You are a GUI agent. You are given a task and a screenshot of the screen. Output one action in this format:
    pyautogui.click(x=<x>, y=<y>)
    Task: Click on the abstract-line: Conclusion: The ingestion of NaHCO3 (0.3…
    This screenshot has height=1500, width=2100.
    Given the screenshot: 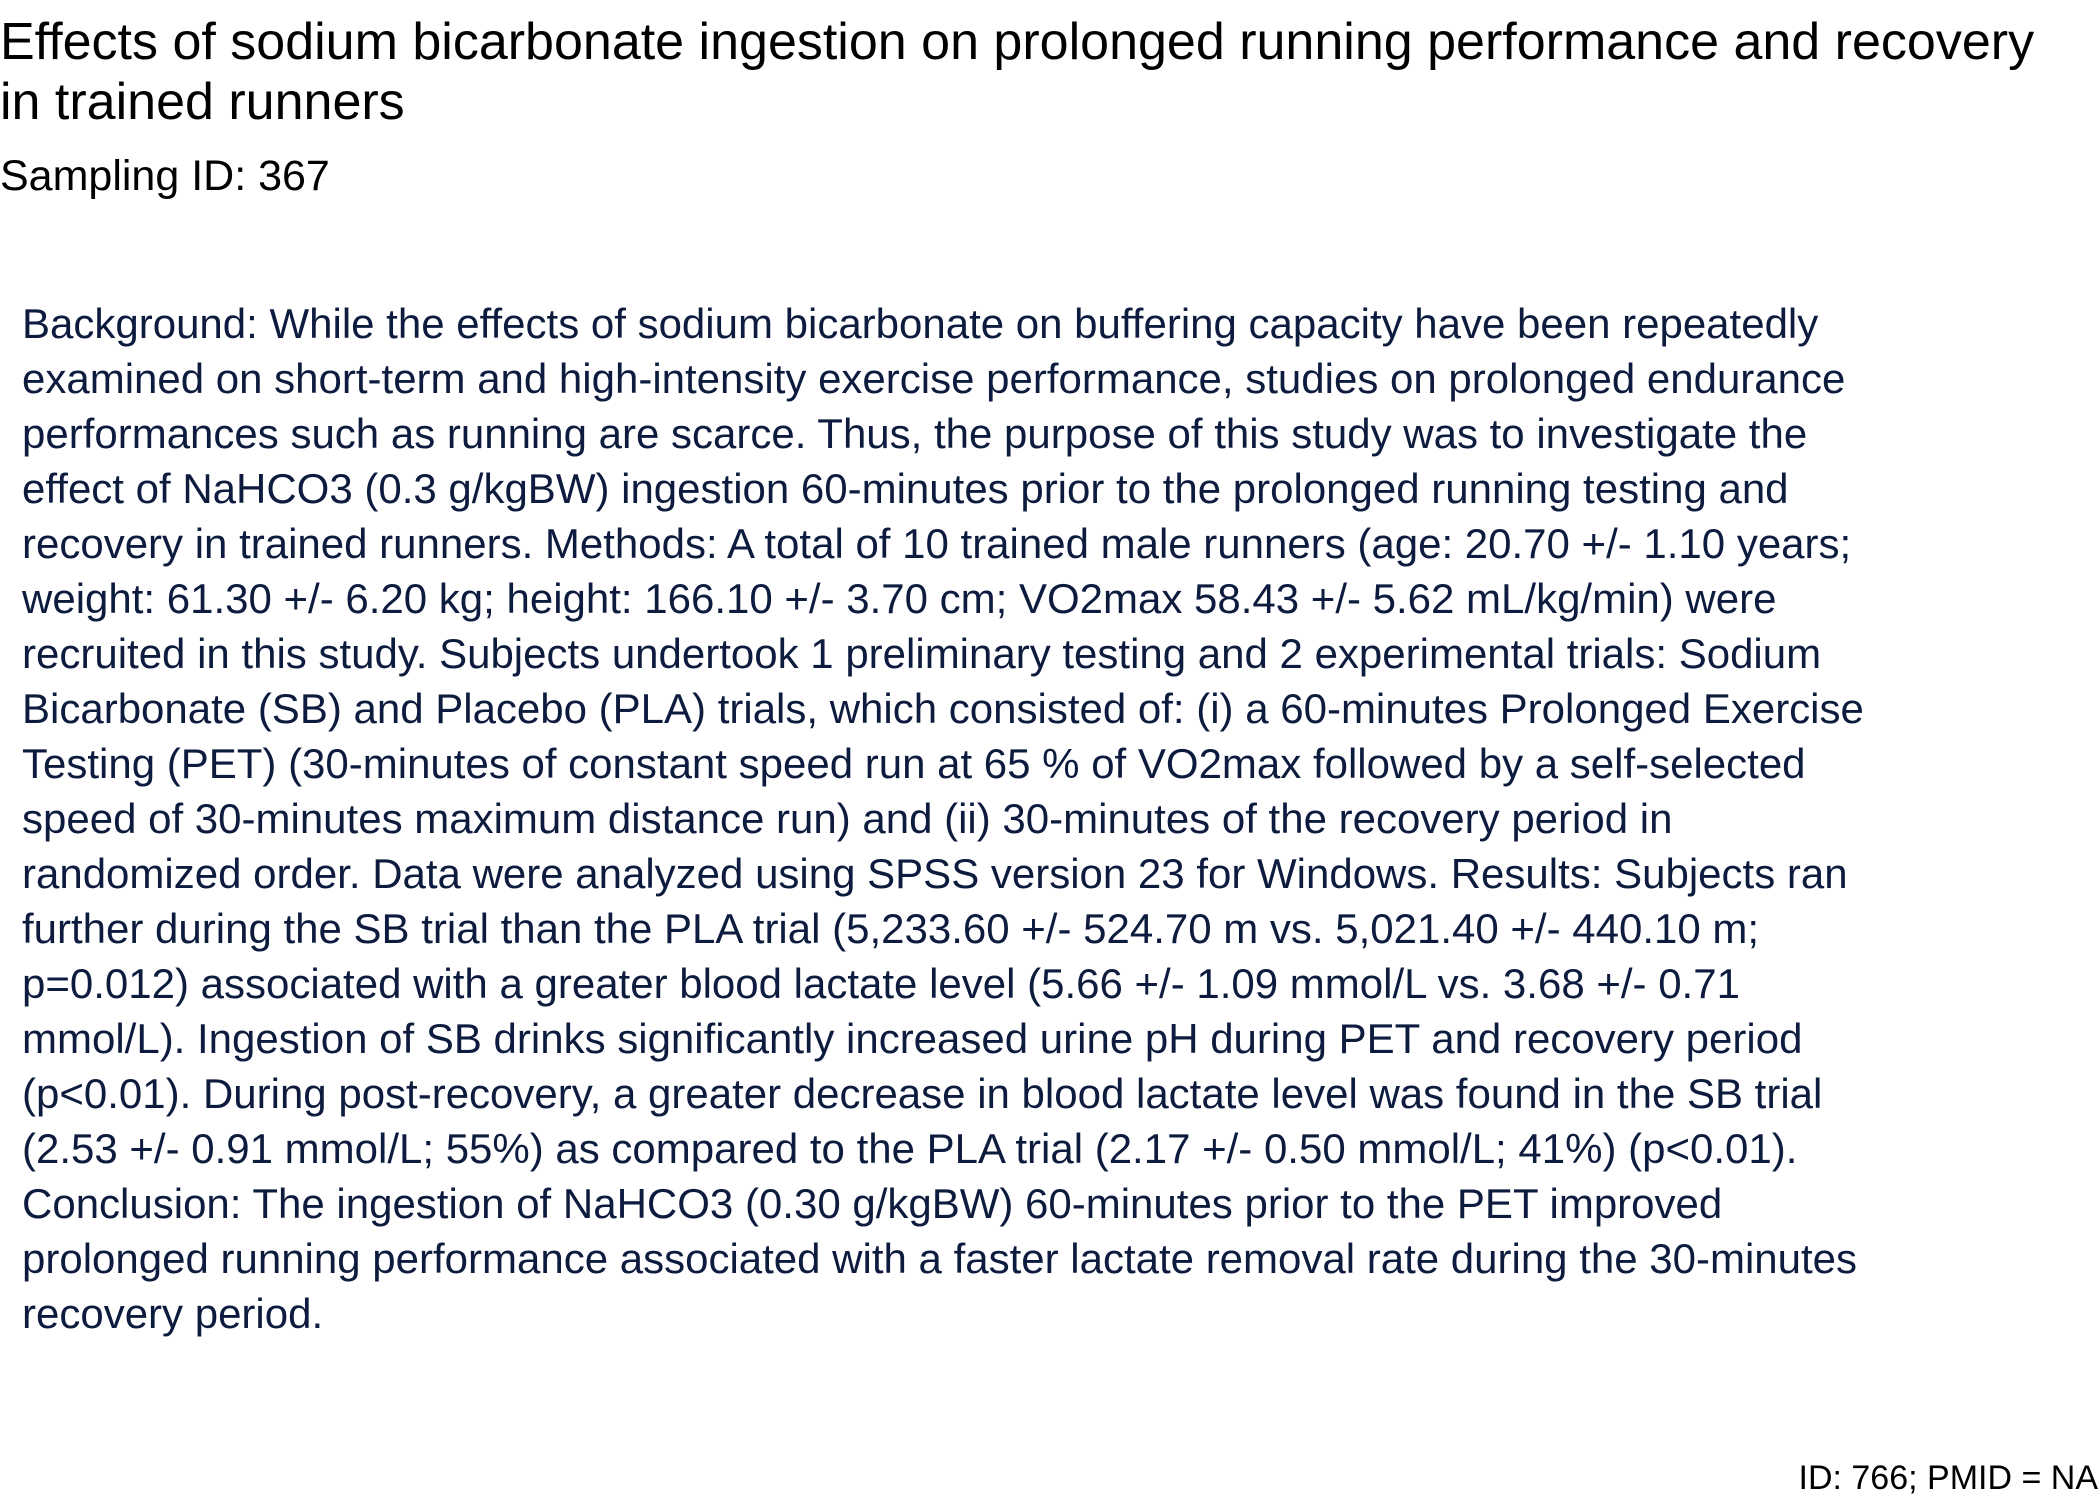 What is the action you would take?
    pyautogui.click(x=872, y=1203)
    